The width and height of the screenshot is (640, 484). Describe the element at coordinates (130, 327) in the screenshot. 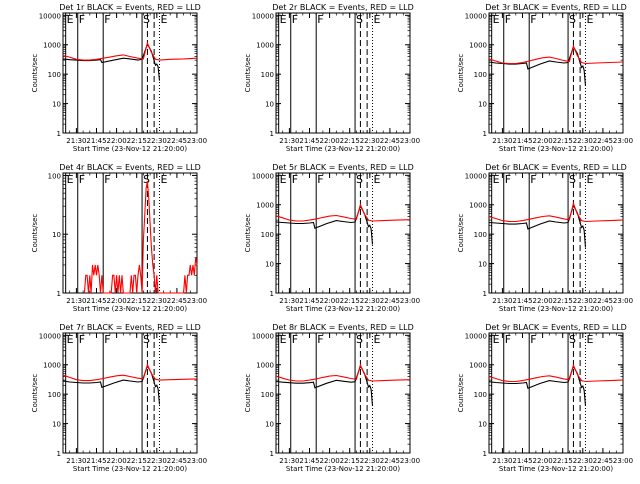

I see `panel-title: Det 7r BLACK = Events, RED = LLD` at that location.